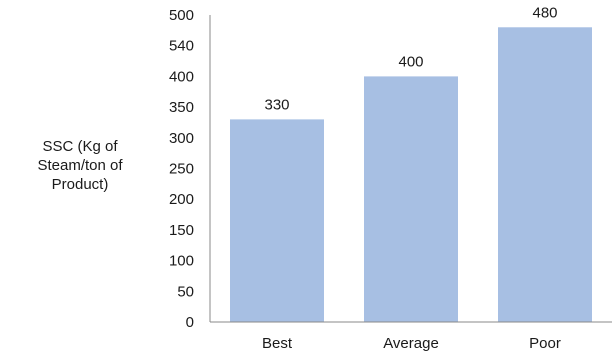 The height and width of the screenshot is (356, 612). Describe the element at coordinates (545, 343) in the screenshot. I see `x-tick-label: Poor` at that location.